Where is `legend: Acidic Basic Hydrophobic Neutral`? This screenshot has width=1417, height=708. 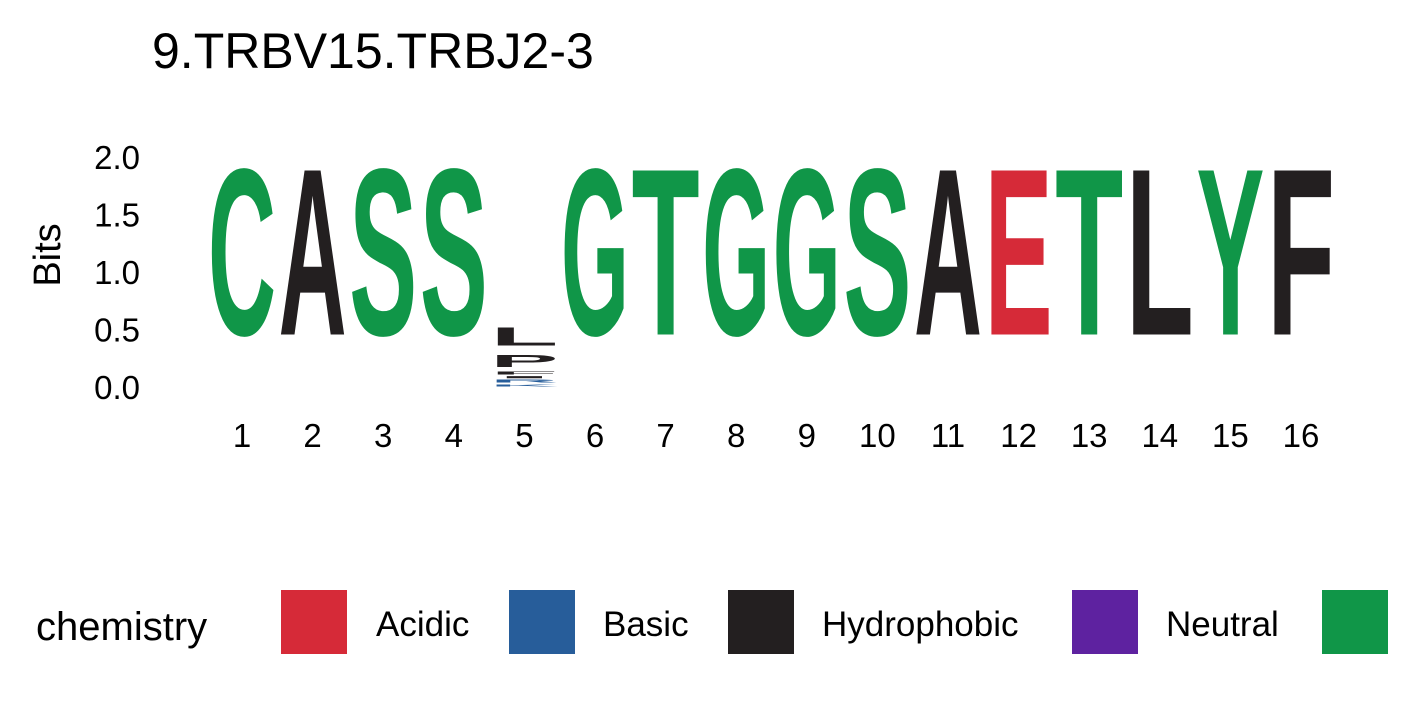 legend: Acidic Basic Hydrophobic Neutral is located at coordinates (834, 622).